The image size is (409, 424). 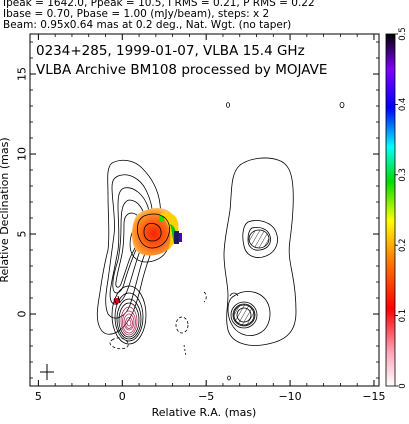 I want to click on polarized-spot, so click(x=161, y=218).